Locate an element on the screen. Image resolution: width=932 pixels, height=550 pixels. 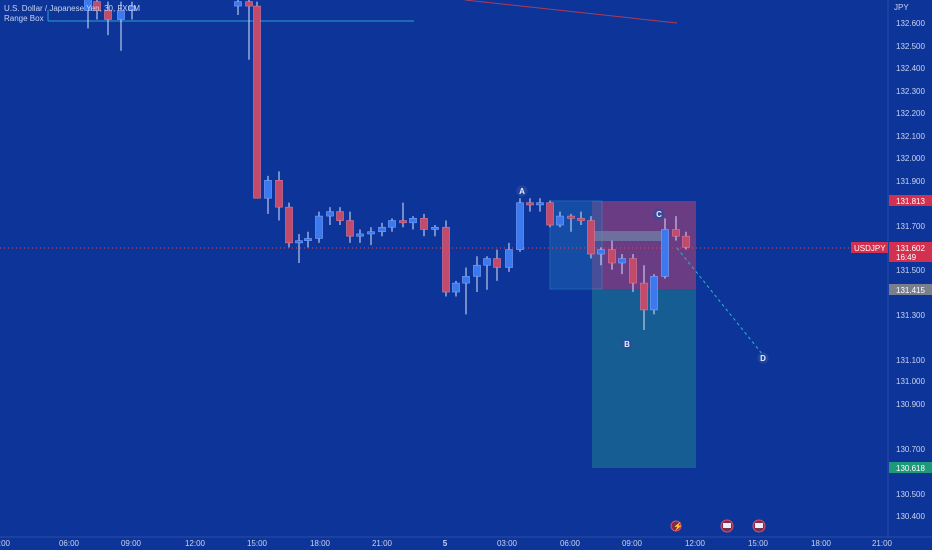
indicator-label: Range Box is located at coordinates (24, 18).